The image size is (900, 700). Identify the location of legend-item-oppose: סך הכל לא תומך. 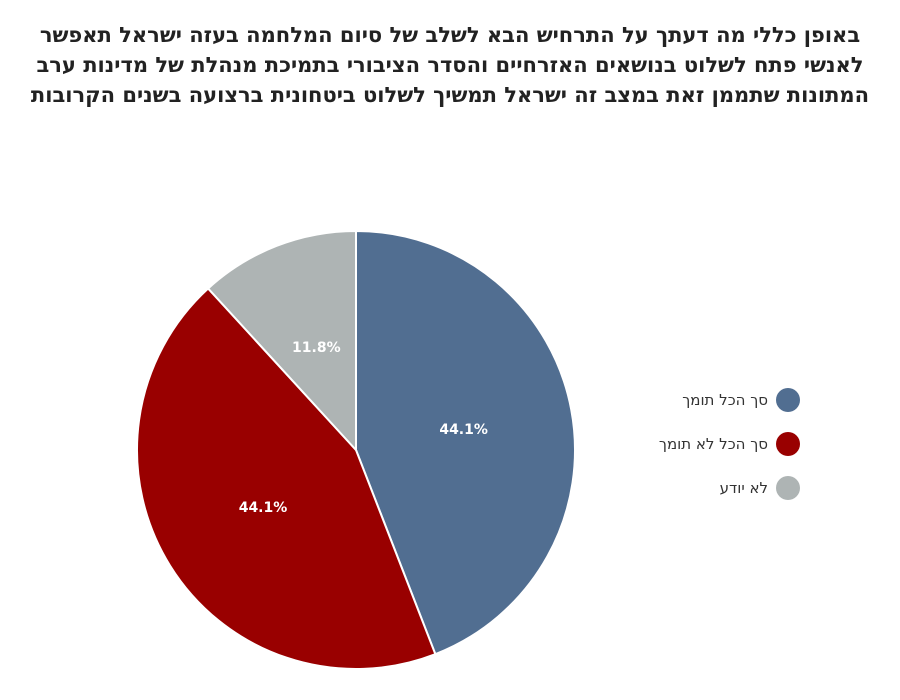
(700, 444).